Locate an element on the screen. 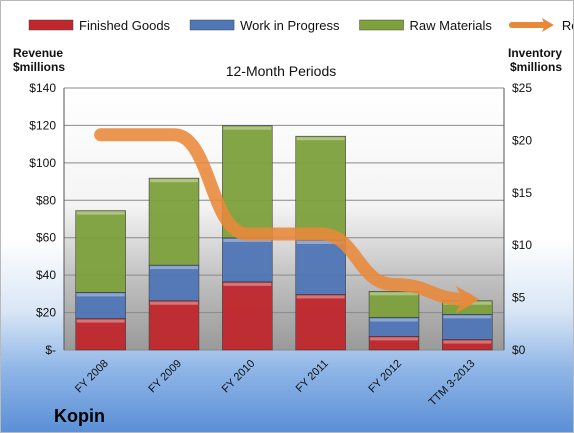  legend-arrow-icon is located at coordinates (547, 25).